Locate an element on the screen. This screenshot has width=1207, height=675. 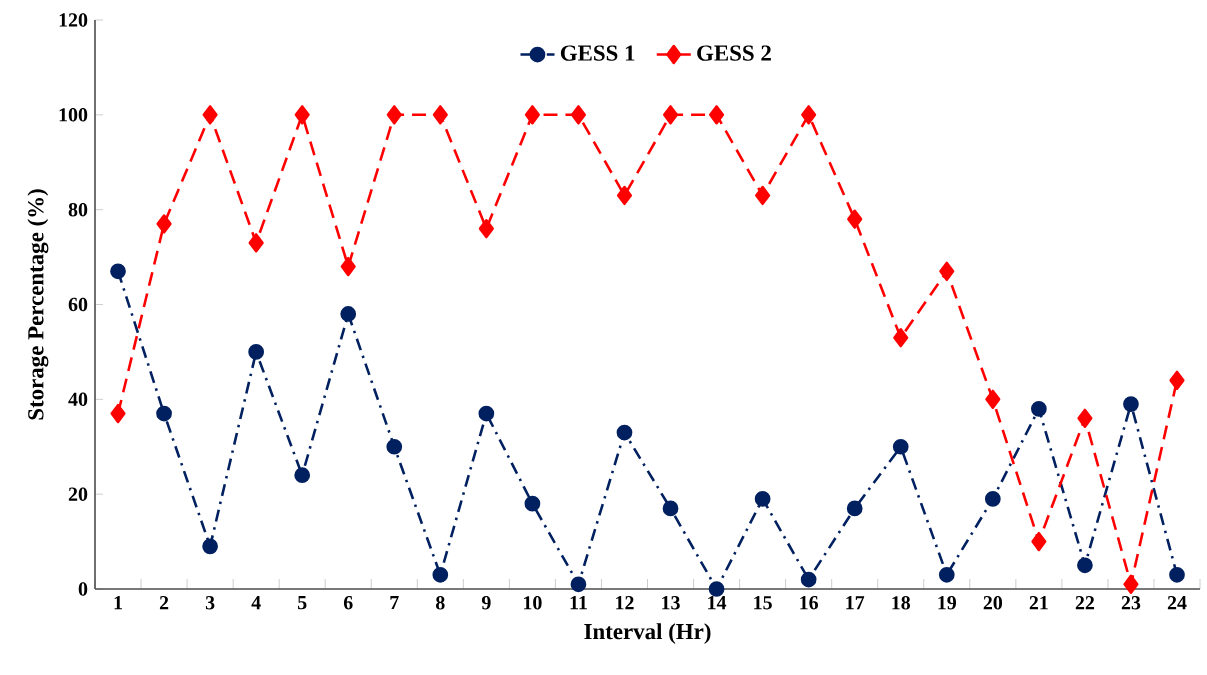
y-tick-label: 40 is located at coordinates (78, 399).